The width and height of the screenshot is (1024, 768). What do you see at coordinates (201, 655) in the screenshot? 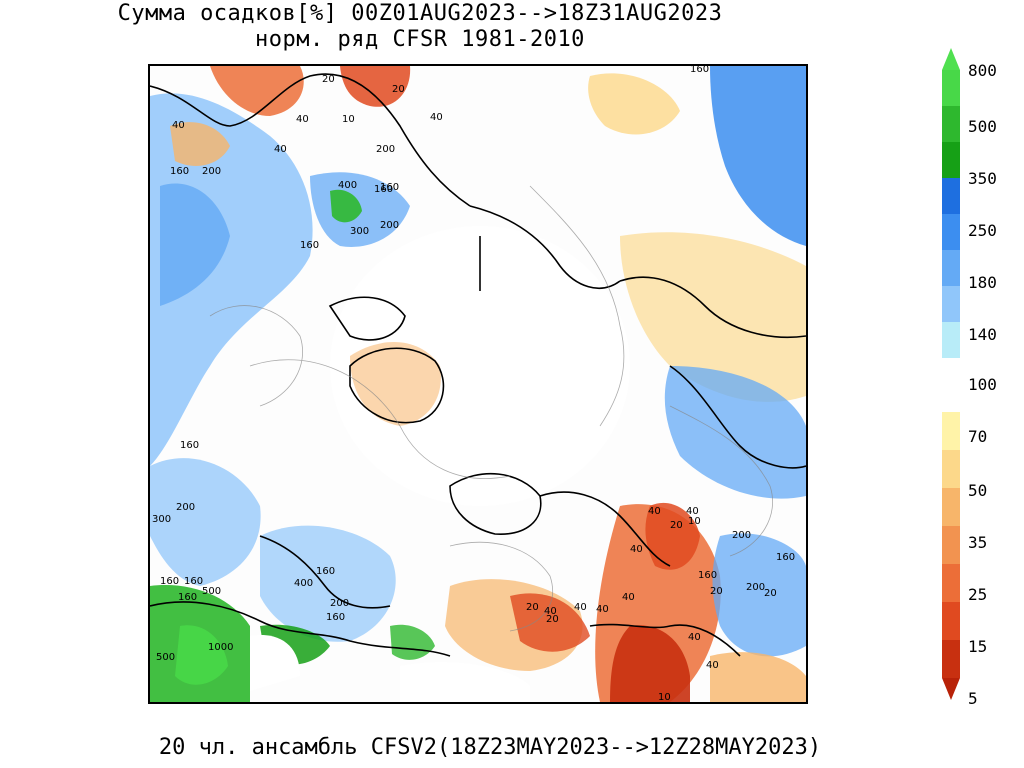
I see `region-africa-extreme` at bounding box center [201, 655].